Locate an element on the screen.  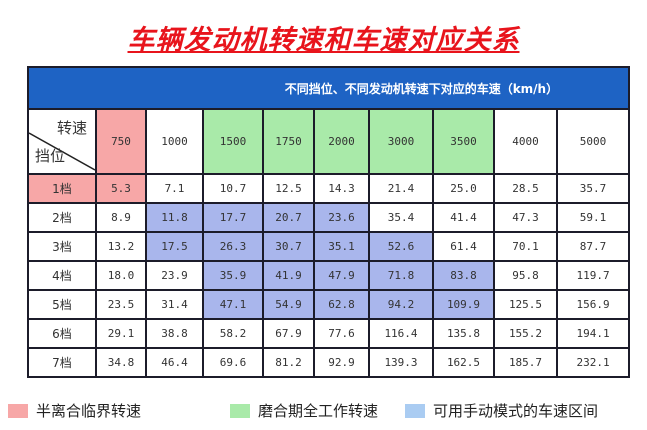
speed-cell: 17.5 is located at coordinates (174, 246).